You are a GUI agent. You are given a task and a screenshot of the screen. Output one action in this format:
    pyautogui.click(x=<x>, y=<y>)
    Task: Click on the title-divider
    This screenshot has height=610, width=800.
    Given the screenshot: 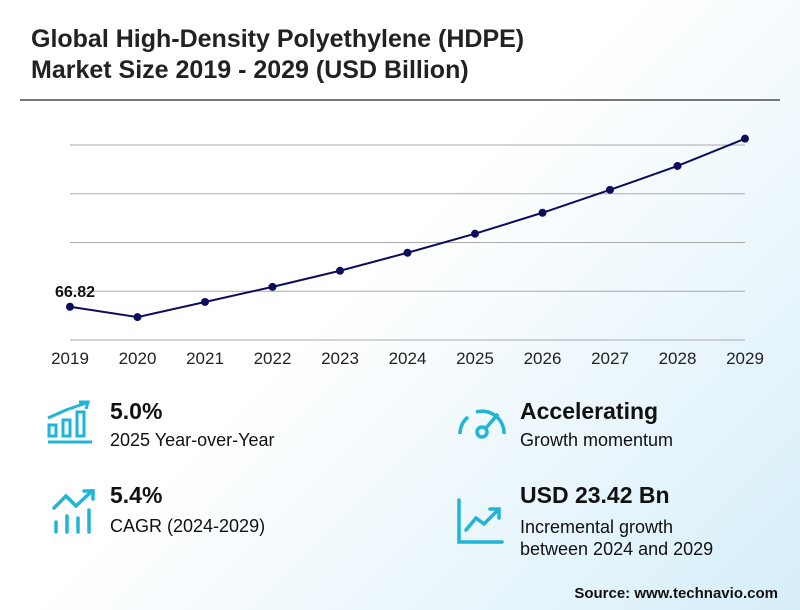 What is the action you would take?
    pyautogui.click(x=400, y=100)
    